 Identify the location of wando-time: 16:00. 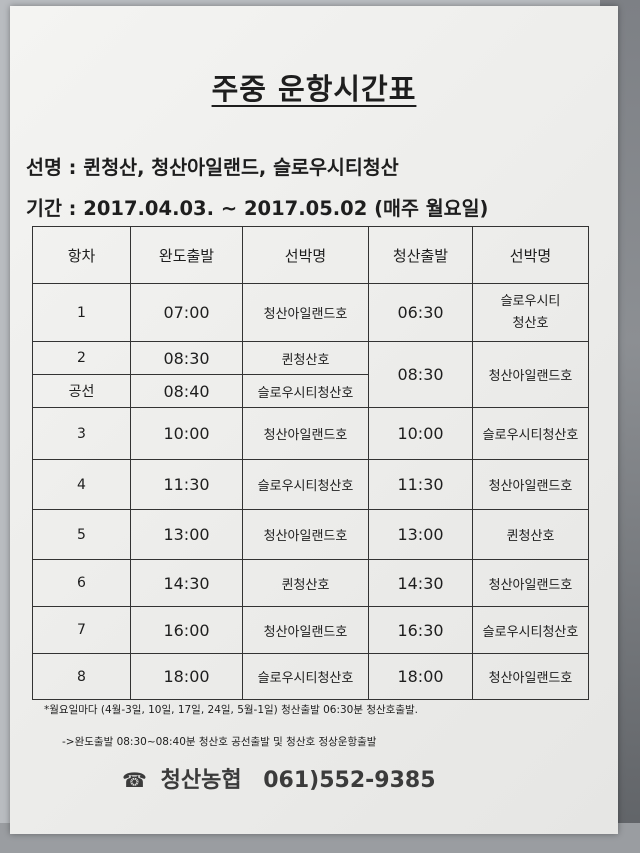
(186, 630).